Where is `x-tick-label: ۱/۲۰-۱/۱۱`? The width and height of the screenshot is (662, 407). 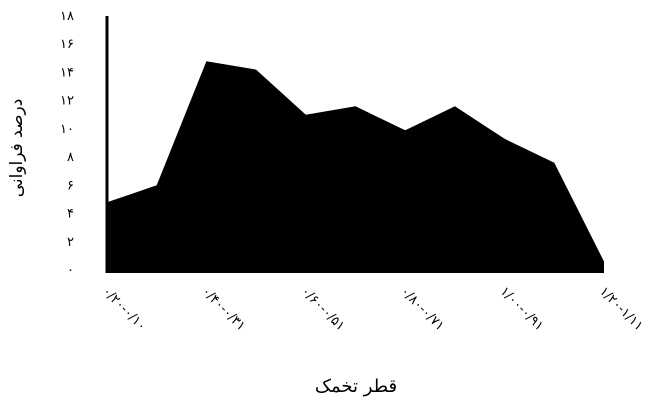 x-tick-label: ۱/۲۰-۱/۱۱ is located at coordinates (621, 309).